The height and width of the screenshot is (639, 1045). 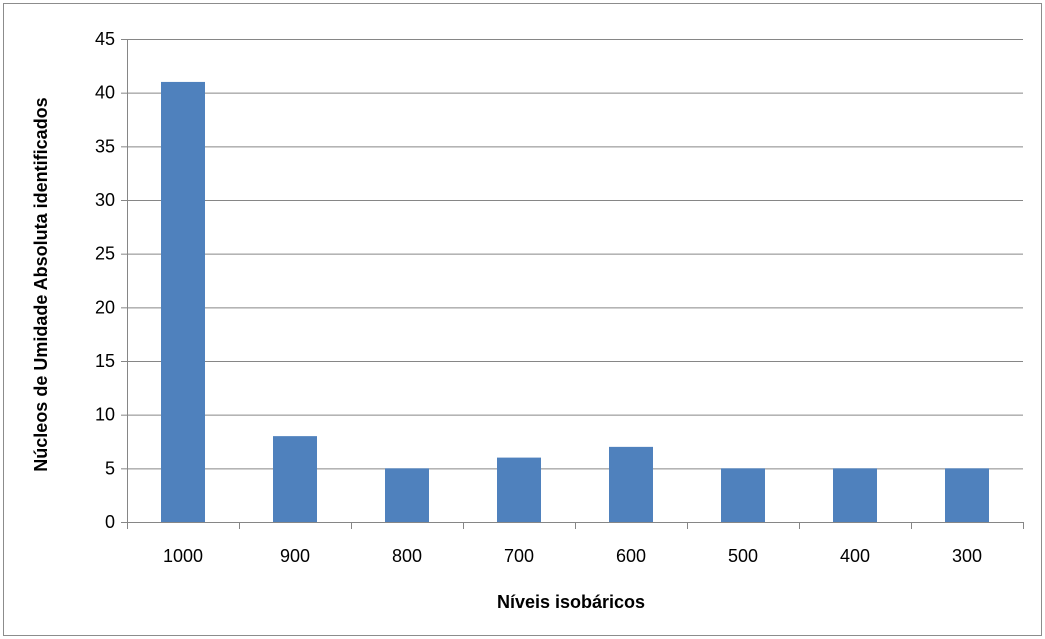 What do you see at coordinates (105, 254) in the screenshot?
I see `y-tick-label: 25` at bounding box center [105, 254].